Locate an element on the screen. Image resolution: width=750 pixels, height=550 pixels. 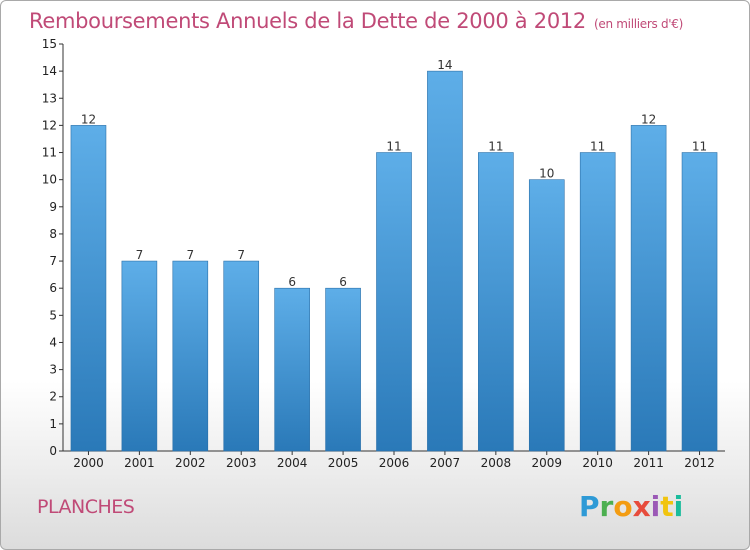
y-tick-label: 6 is located at coordinates (53, 288).